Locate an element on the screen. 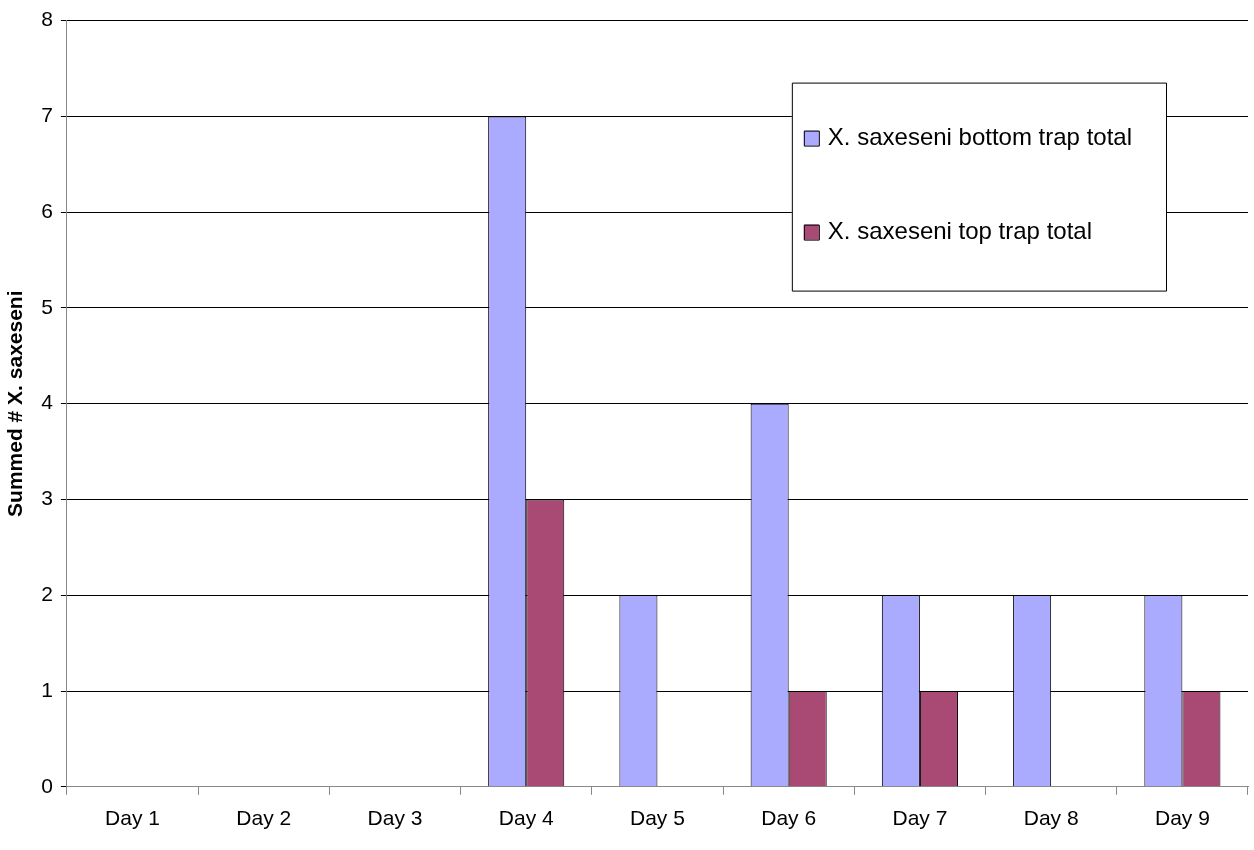 The height and width of the screenshot is (850, 1254). y-tick-label: 6 is located at coordinates (47, 210).